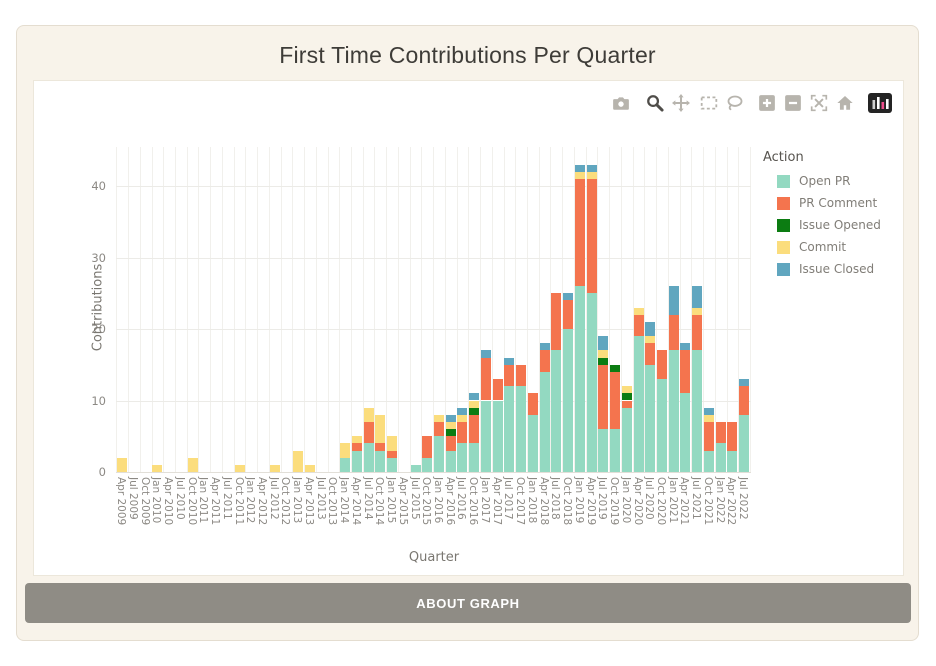  What do you see at coordinates (820, 104) in the screenshot?
I see `autoscale-icon` at bounding box center [820, 104].